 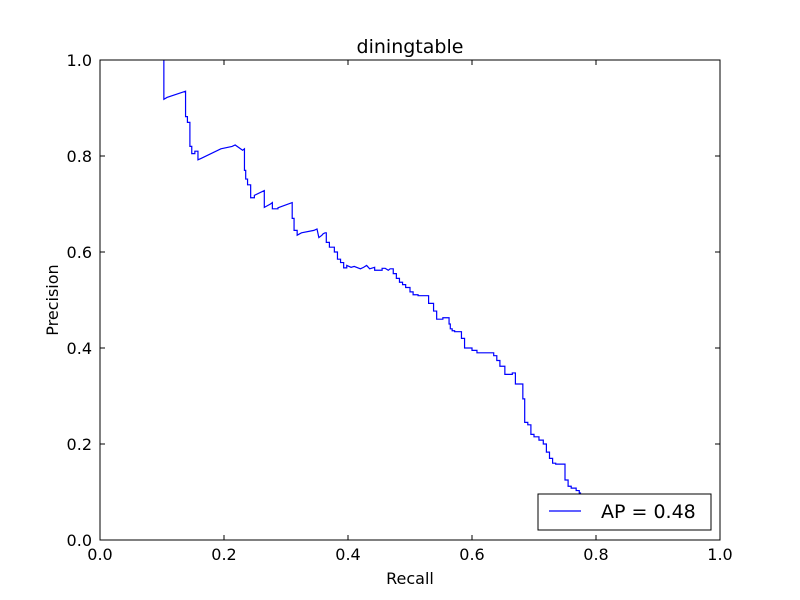 What do you see at coordinates (79, 252) in the screenshot?
I see `y-tick-label: 0.6` at bounding box center [79, 252].